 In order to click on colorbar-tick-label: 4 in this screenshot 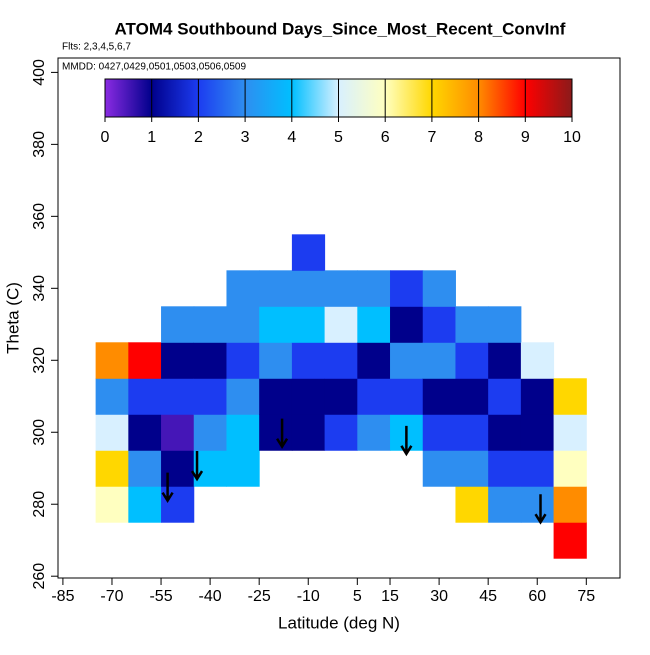, I will do `click(291, 137)`.